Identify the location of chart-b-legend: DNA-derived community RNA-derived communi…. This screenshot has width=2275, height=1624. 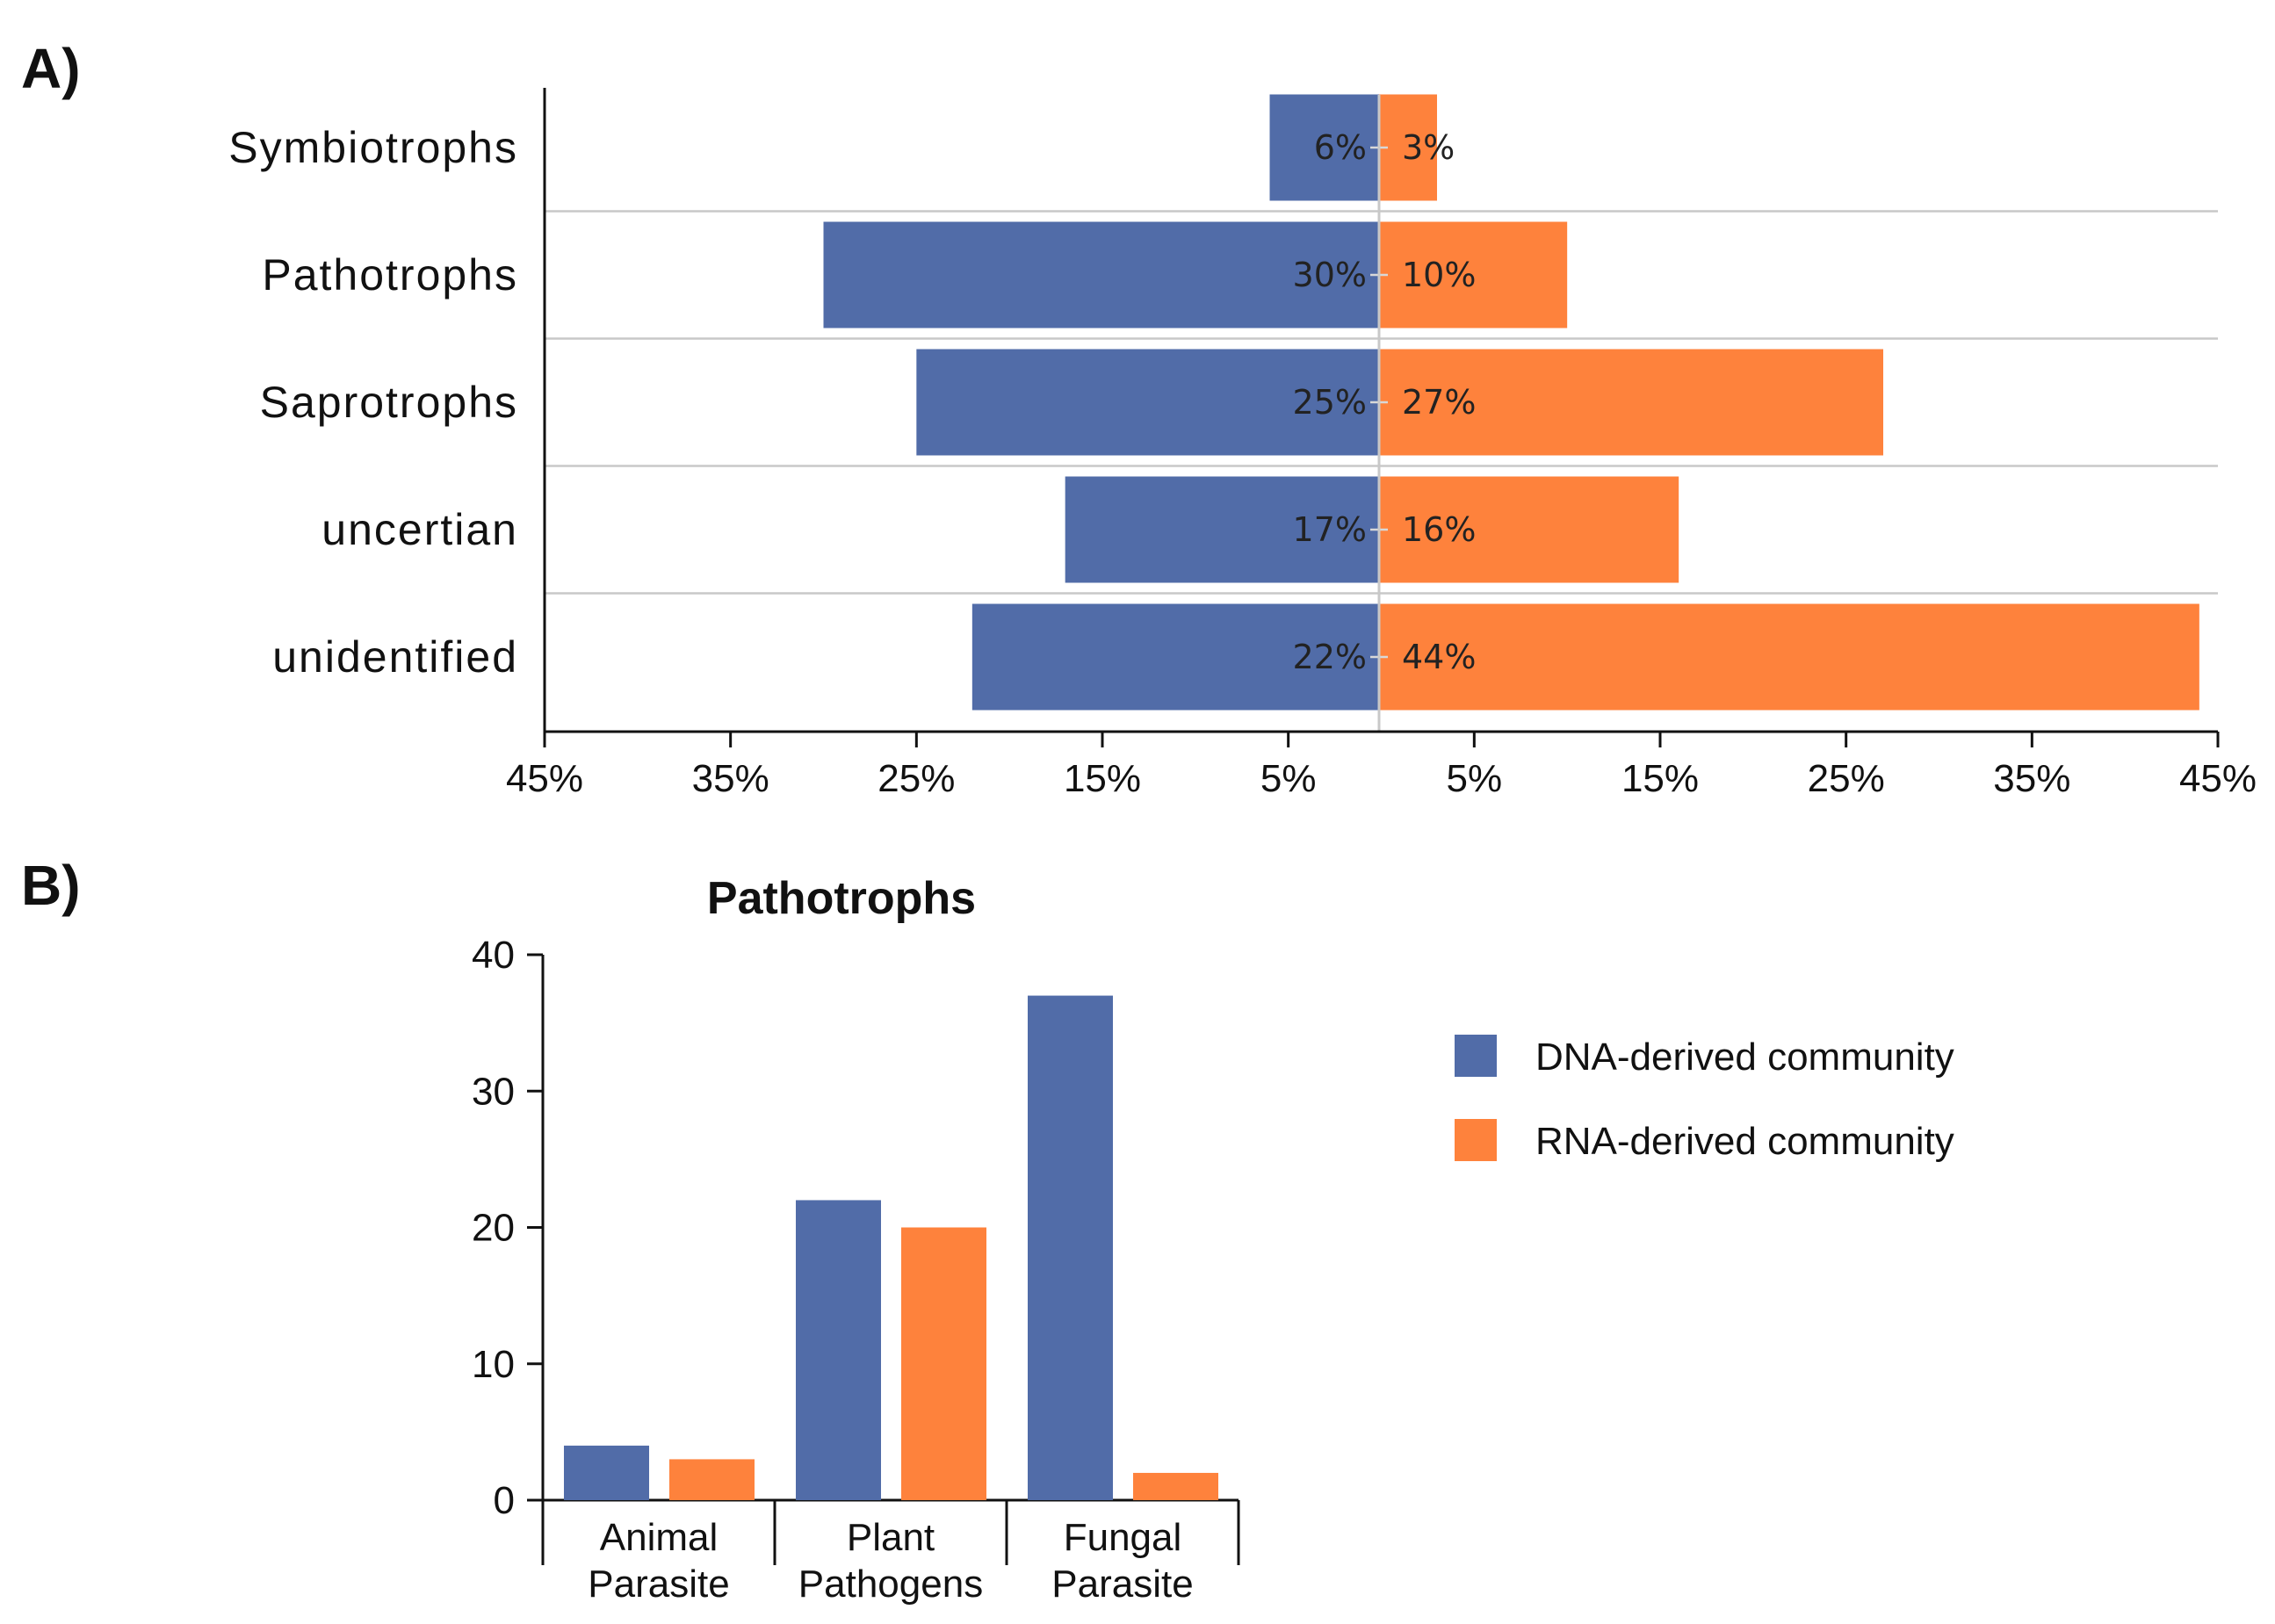
(1704, 1099).